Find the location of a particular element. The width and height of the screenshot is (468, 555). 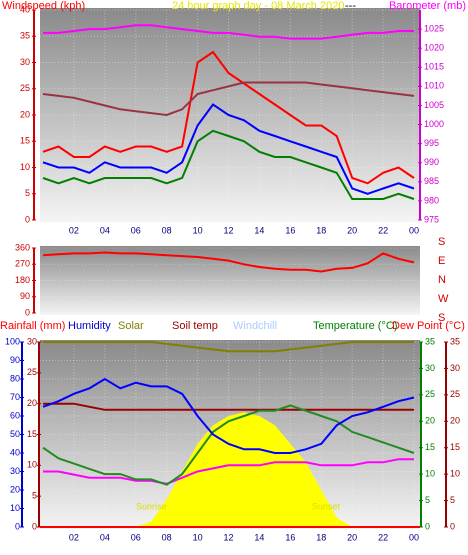

compass-label: W is located at coordinates (443, 299).